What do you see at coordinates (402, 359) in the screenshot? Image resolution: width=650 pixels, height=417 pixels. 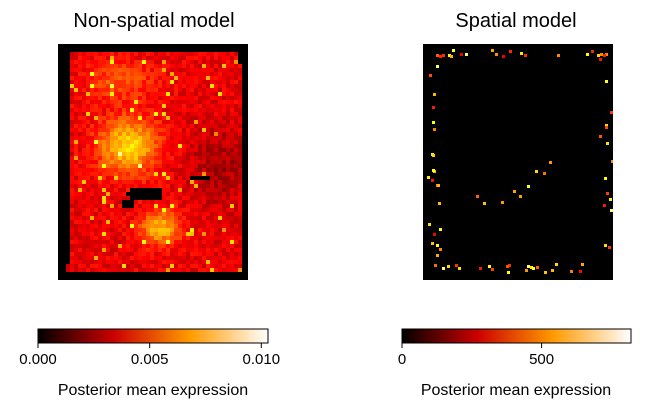 I see `spatial-colorbar-tick-label: 0` at bounding box center [402, 359].